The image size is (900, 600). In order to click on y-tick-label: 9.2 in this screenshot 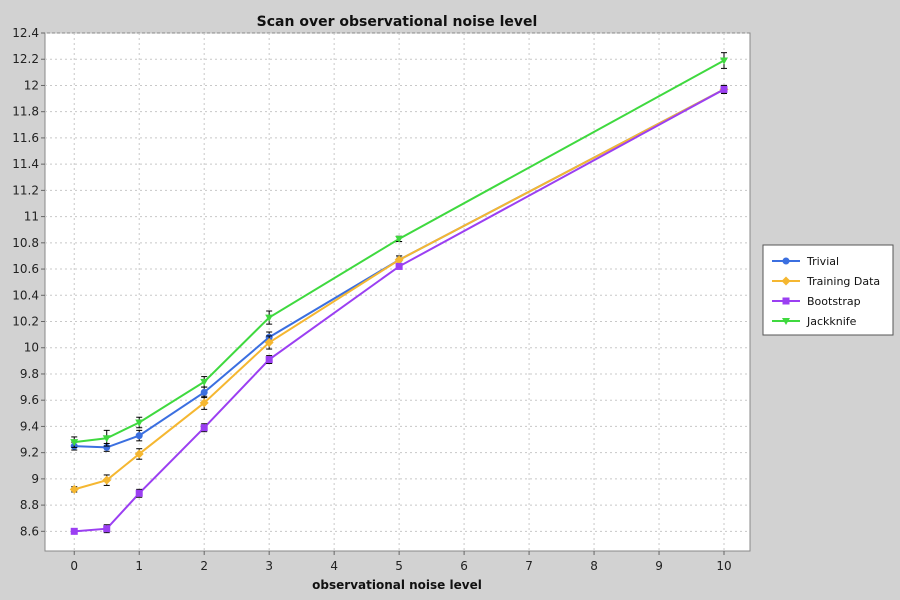, I will do `click(29, 453)`.